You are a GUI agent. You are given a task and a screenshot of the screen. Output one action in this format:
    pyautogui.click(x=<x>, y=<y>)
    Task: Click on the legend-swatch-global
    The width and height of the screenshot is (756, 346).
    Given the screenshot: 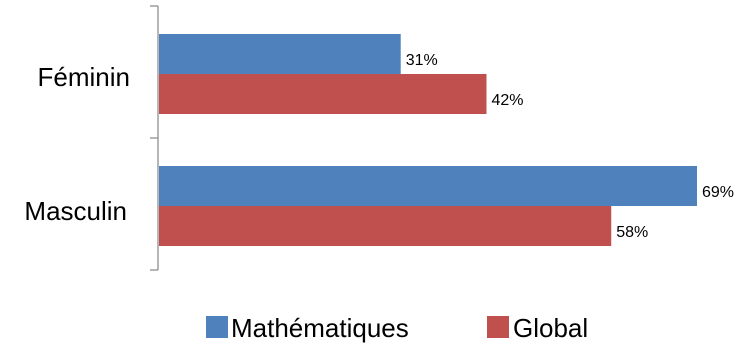 What is the action you would take?
    pyautogui.click(x=498, y=327)
    